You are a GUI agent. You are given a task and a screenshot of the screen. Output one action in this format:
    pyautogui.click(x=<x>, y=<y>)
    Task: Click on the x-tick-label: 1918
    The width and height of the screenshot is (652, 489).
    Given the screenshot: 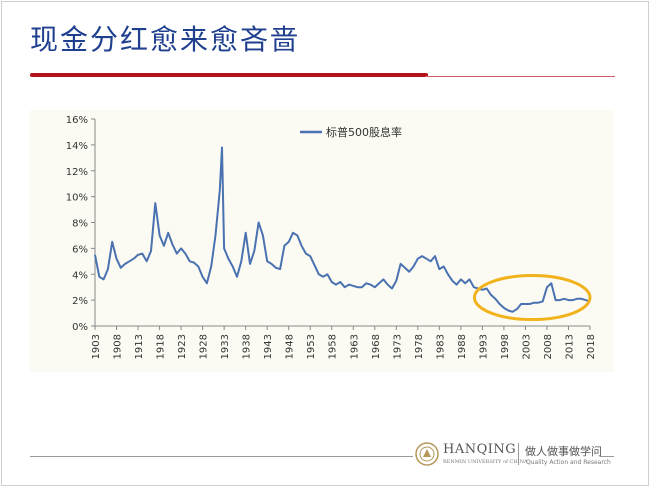 What is the action you would take?
    pyautogui.click(x=161, y=346)
    